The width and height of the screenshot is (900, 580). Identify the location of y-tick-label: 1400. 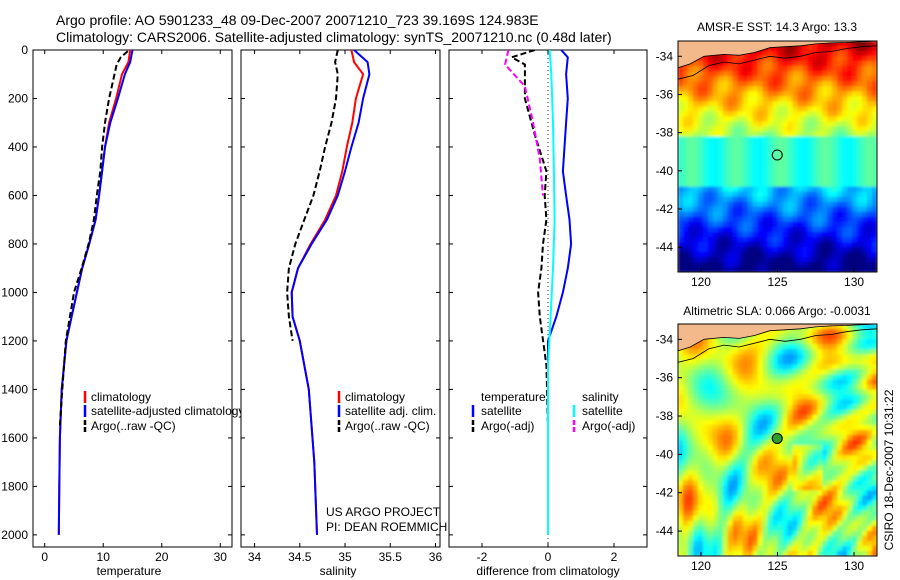
(14, 389).